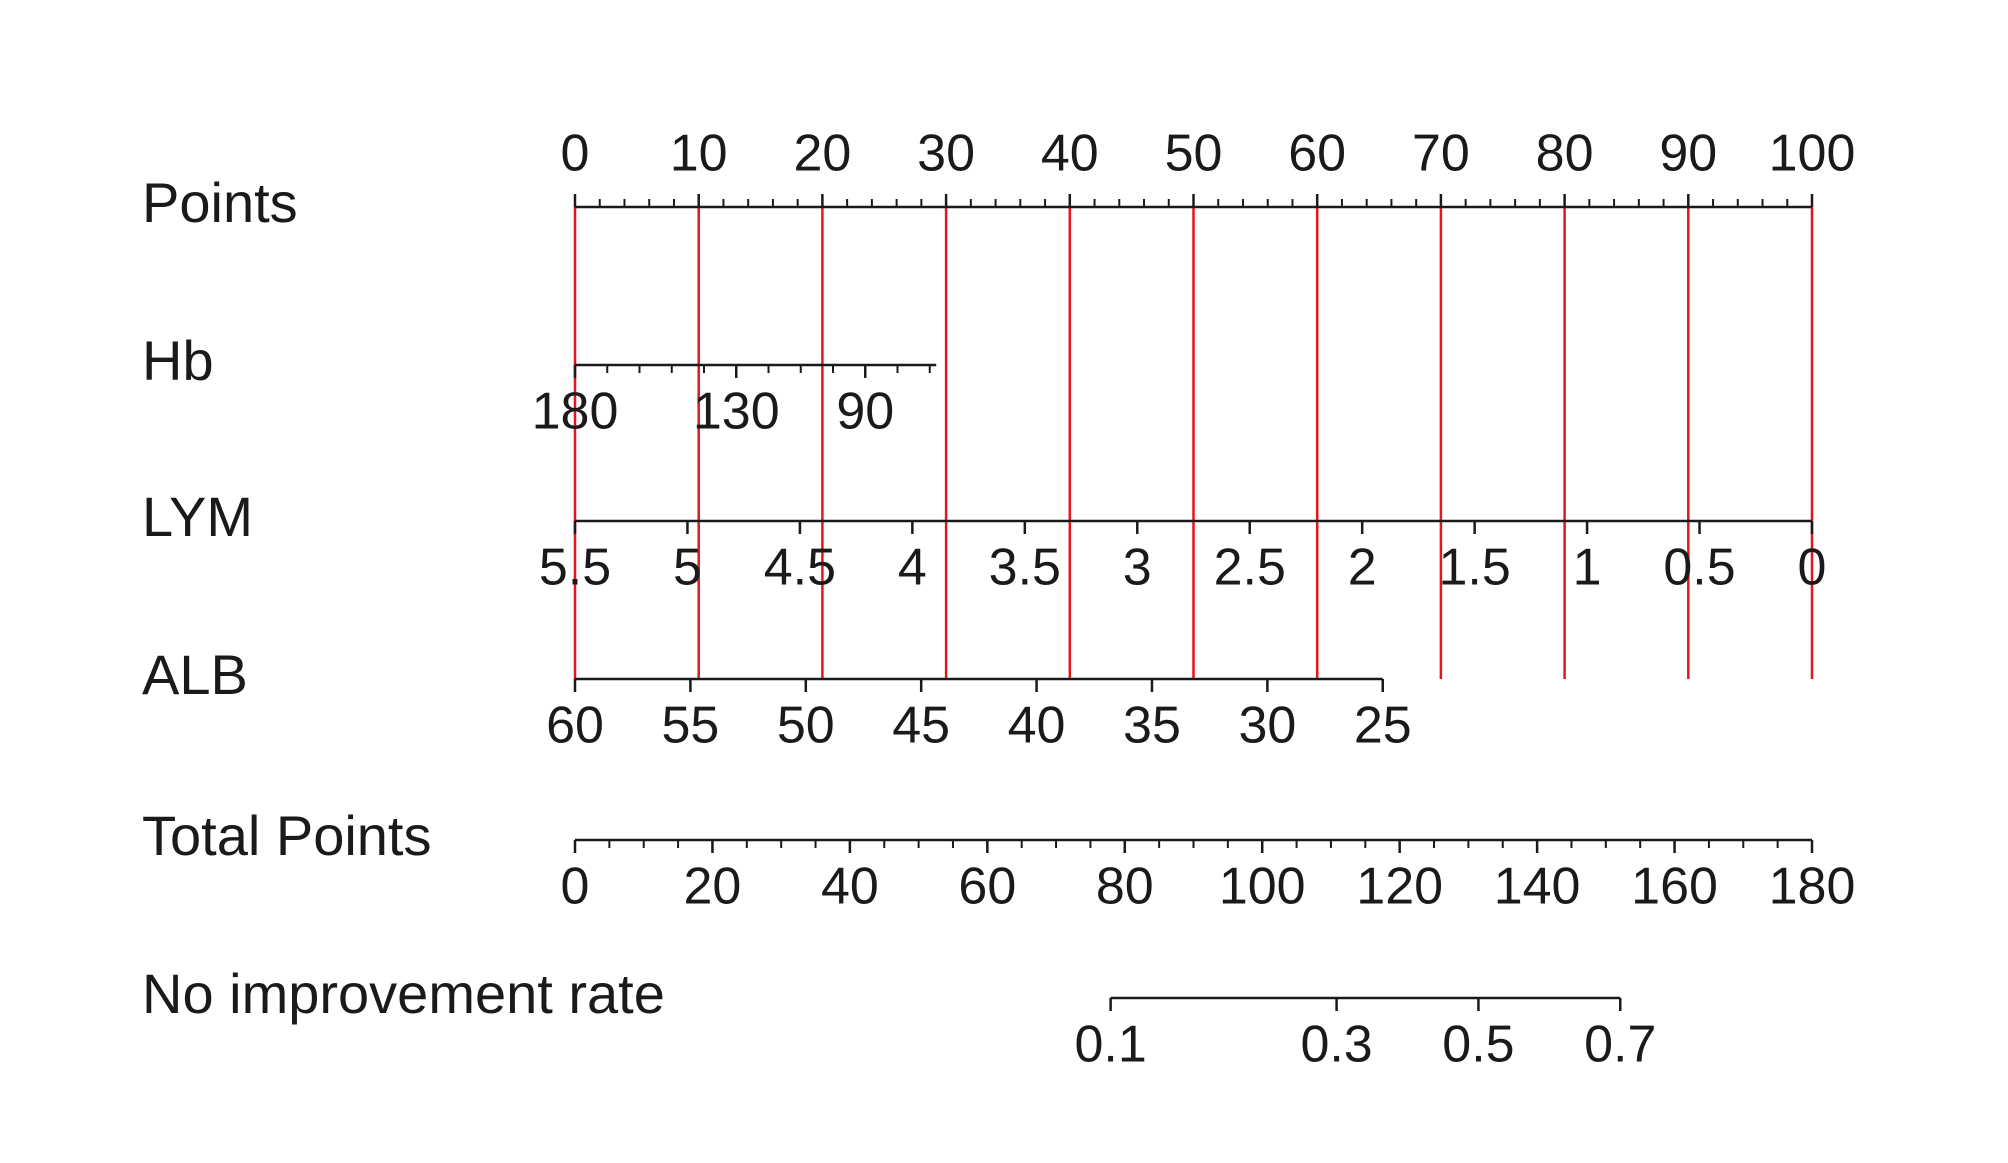  What do you see at coordinates (736, 412) in the screenshot?
I see `tick-label: 130` at bounding box center [736, 412].